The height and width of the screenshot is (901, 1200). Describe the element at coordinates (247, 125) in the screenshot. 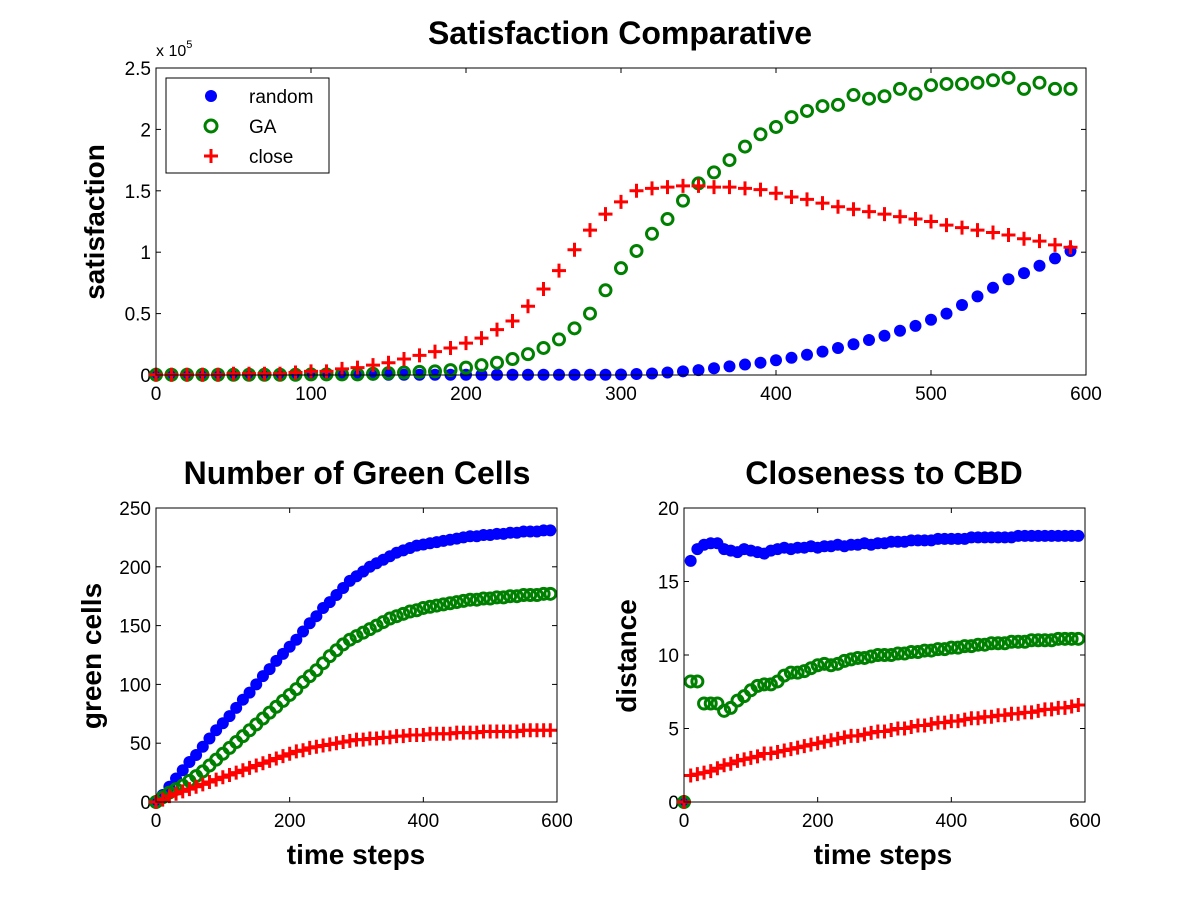

I see `legend-box` at that location.